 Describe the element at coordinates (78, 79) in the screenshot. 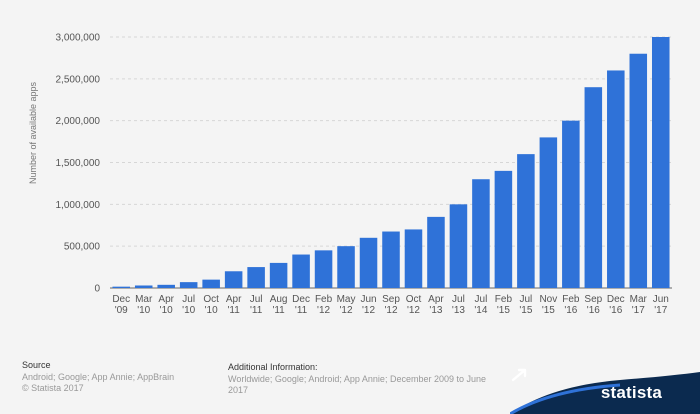

I see `y-tick-label: 2,500,000` at that location.